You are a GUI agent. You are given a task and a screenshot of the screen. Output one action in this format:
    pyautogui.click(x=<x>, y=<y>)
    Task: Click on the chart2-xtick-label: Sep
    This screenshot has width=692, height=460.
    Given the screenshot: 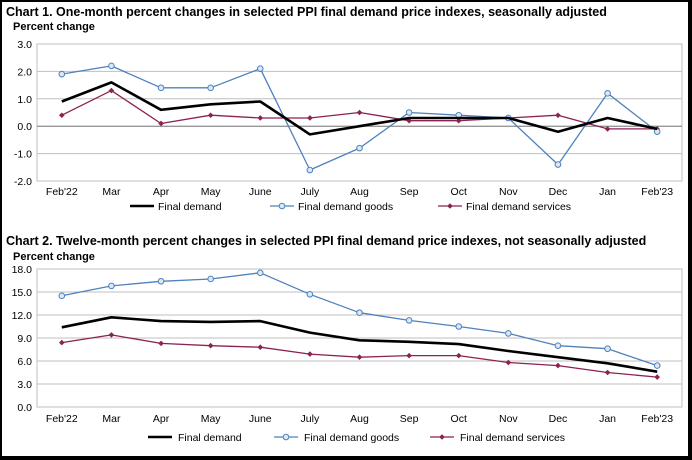 What is the action you would take?
    pyautogui.click(x=409, y=419)
    